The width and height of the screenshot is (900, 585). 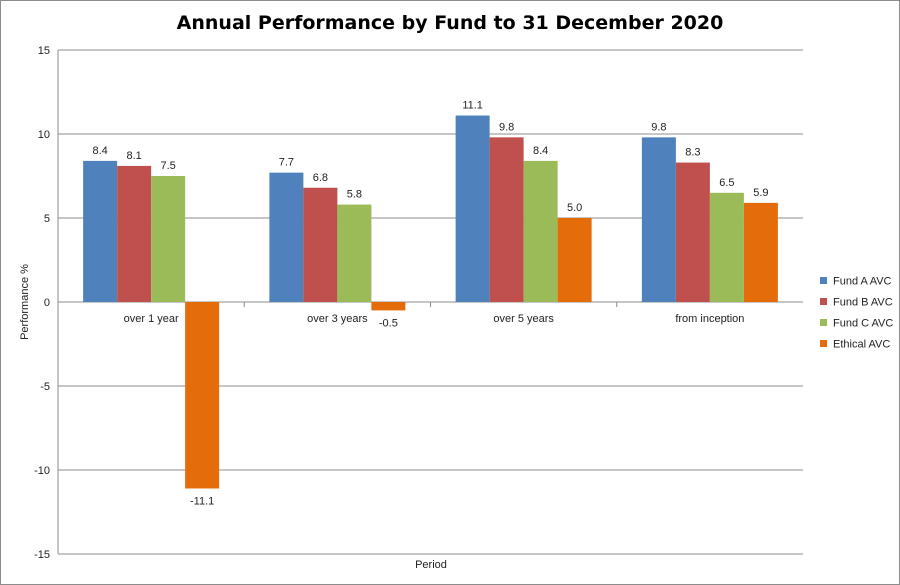 I want to click on y-tick-label: 10, so click(x=44, y=135).